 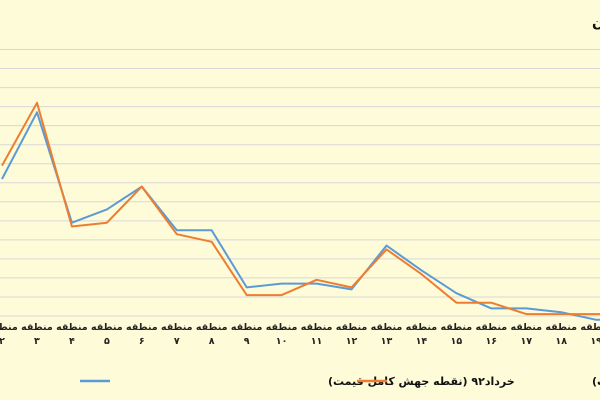 What do you see at coordinates (317, 341) in the screenshot?
I see `x-tick-label-number: ۱۱` at bounding box center [317, 341].